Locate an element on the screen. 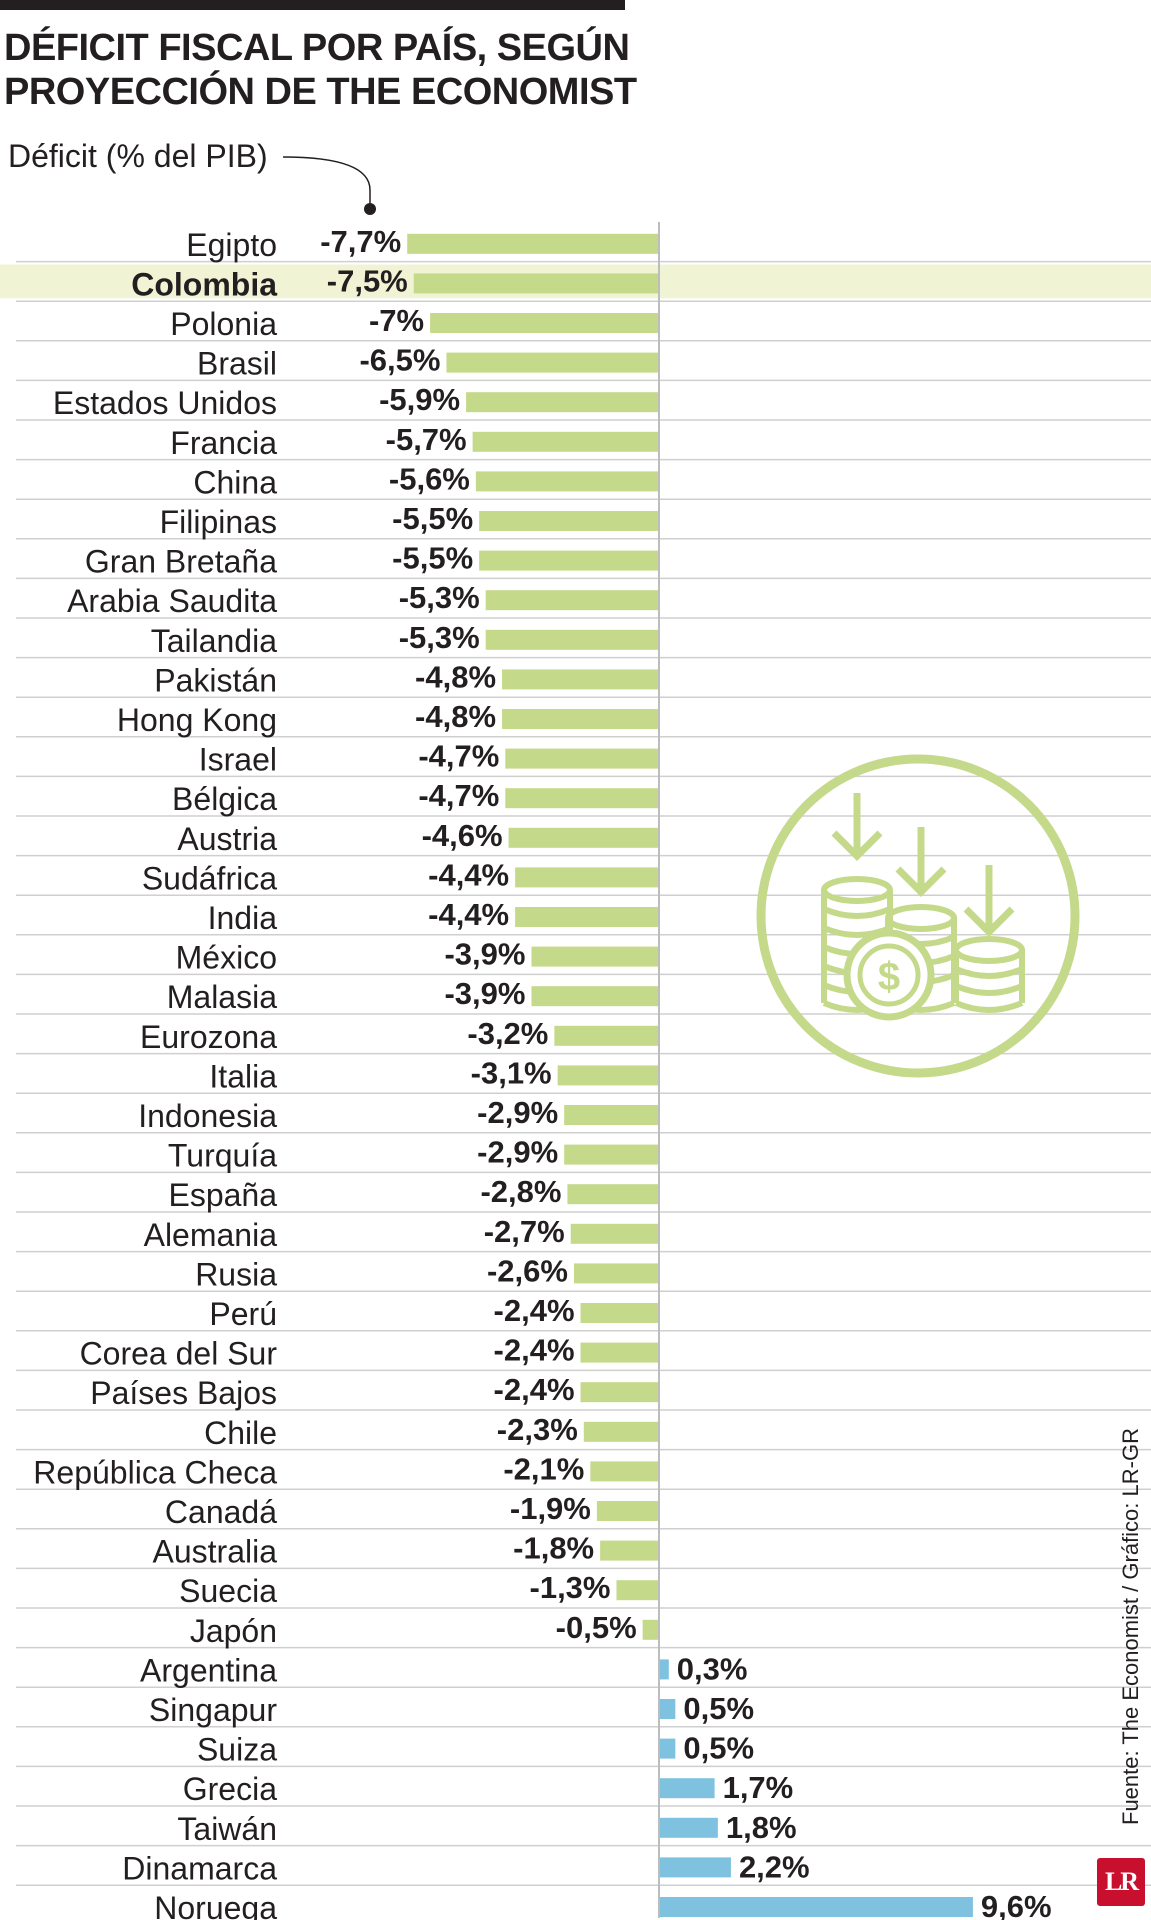  category-label: Singapur is located at coordinates (213, 1710).